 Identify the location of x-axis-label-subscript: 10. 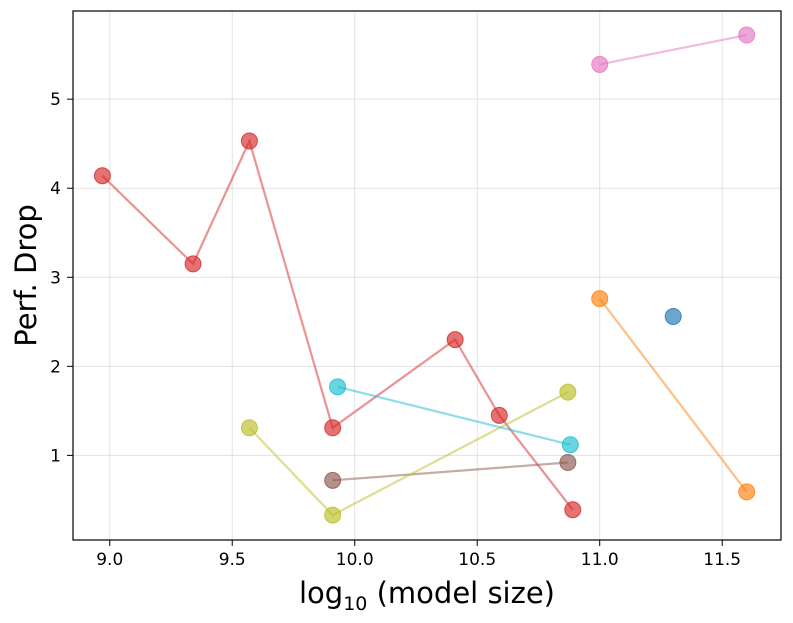
(355, 604).